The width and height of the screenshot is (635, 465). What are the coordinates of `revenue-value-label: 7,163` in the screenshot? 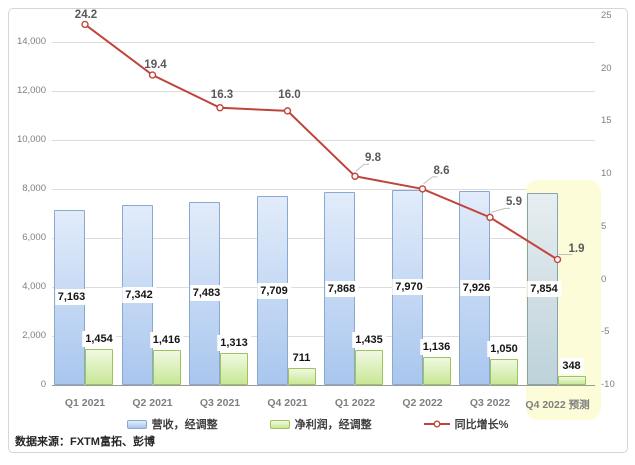 It's located at (71, 297).